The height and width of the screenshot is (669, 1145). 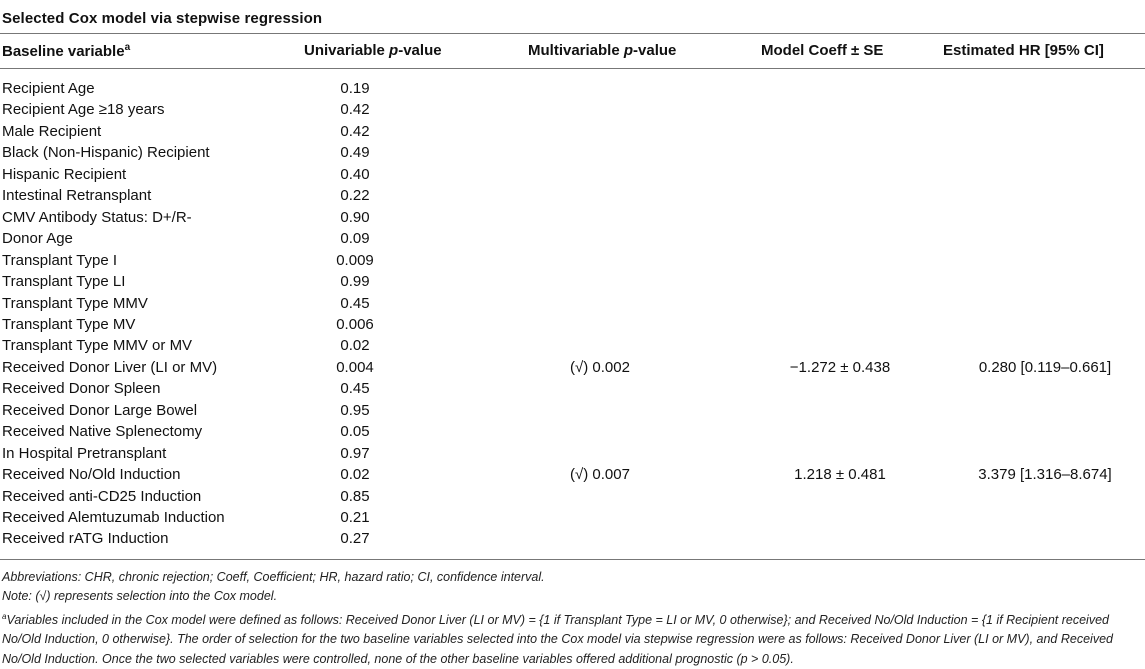 What do you see at coordinates (64, 174) in the screenshot?
I see `cell-baseline-variable: Hispanic Recipient` at bounding box center [64, 174].